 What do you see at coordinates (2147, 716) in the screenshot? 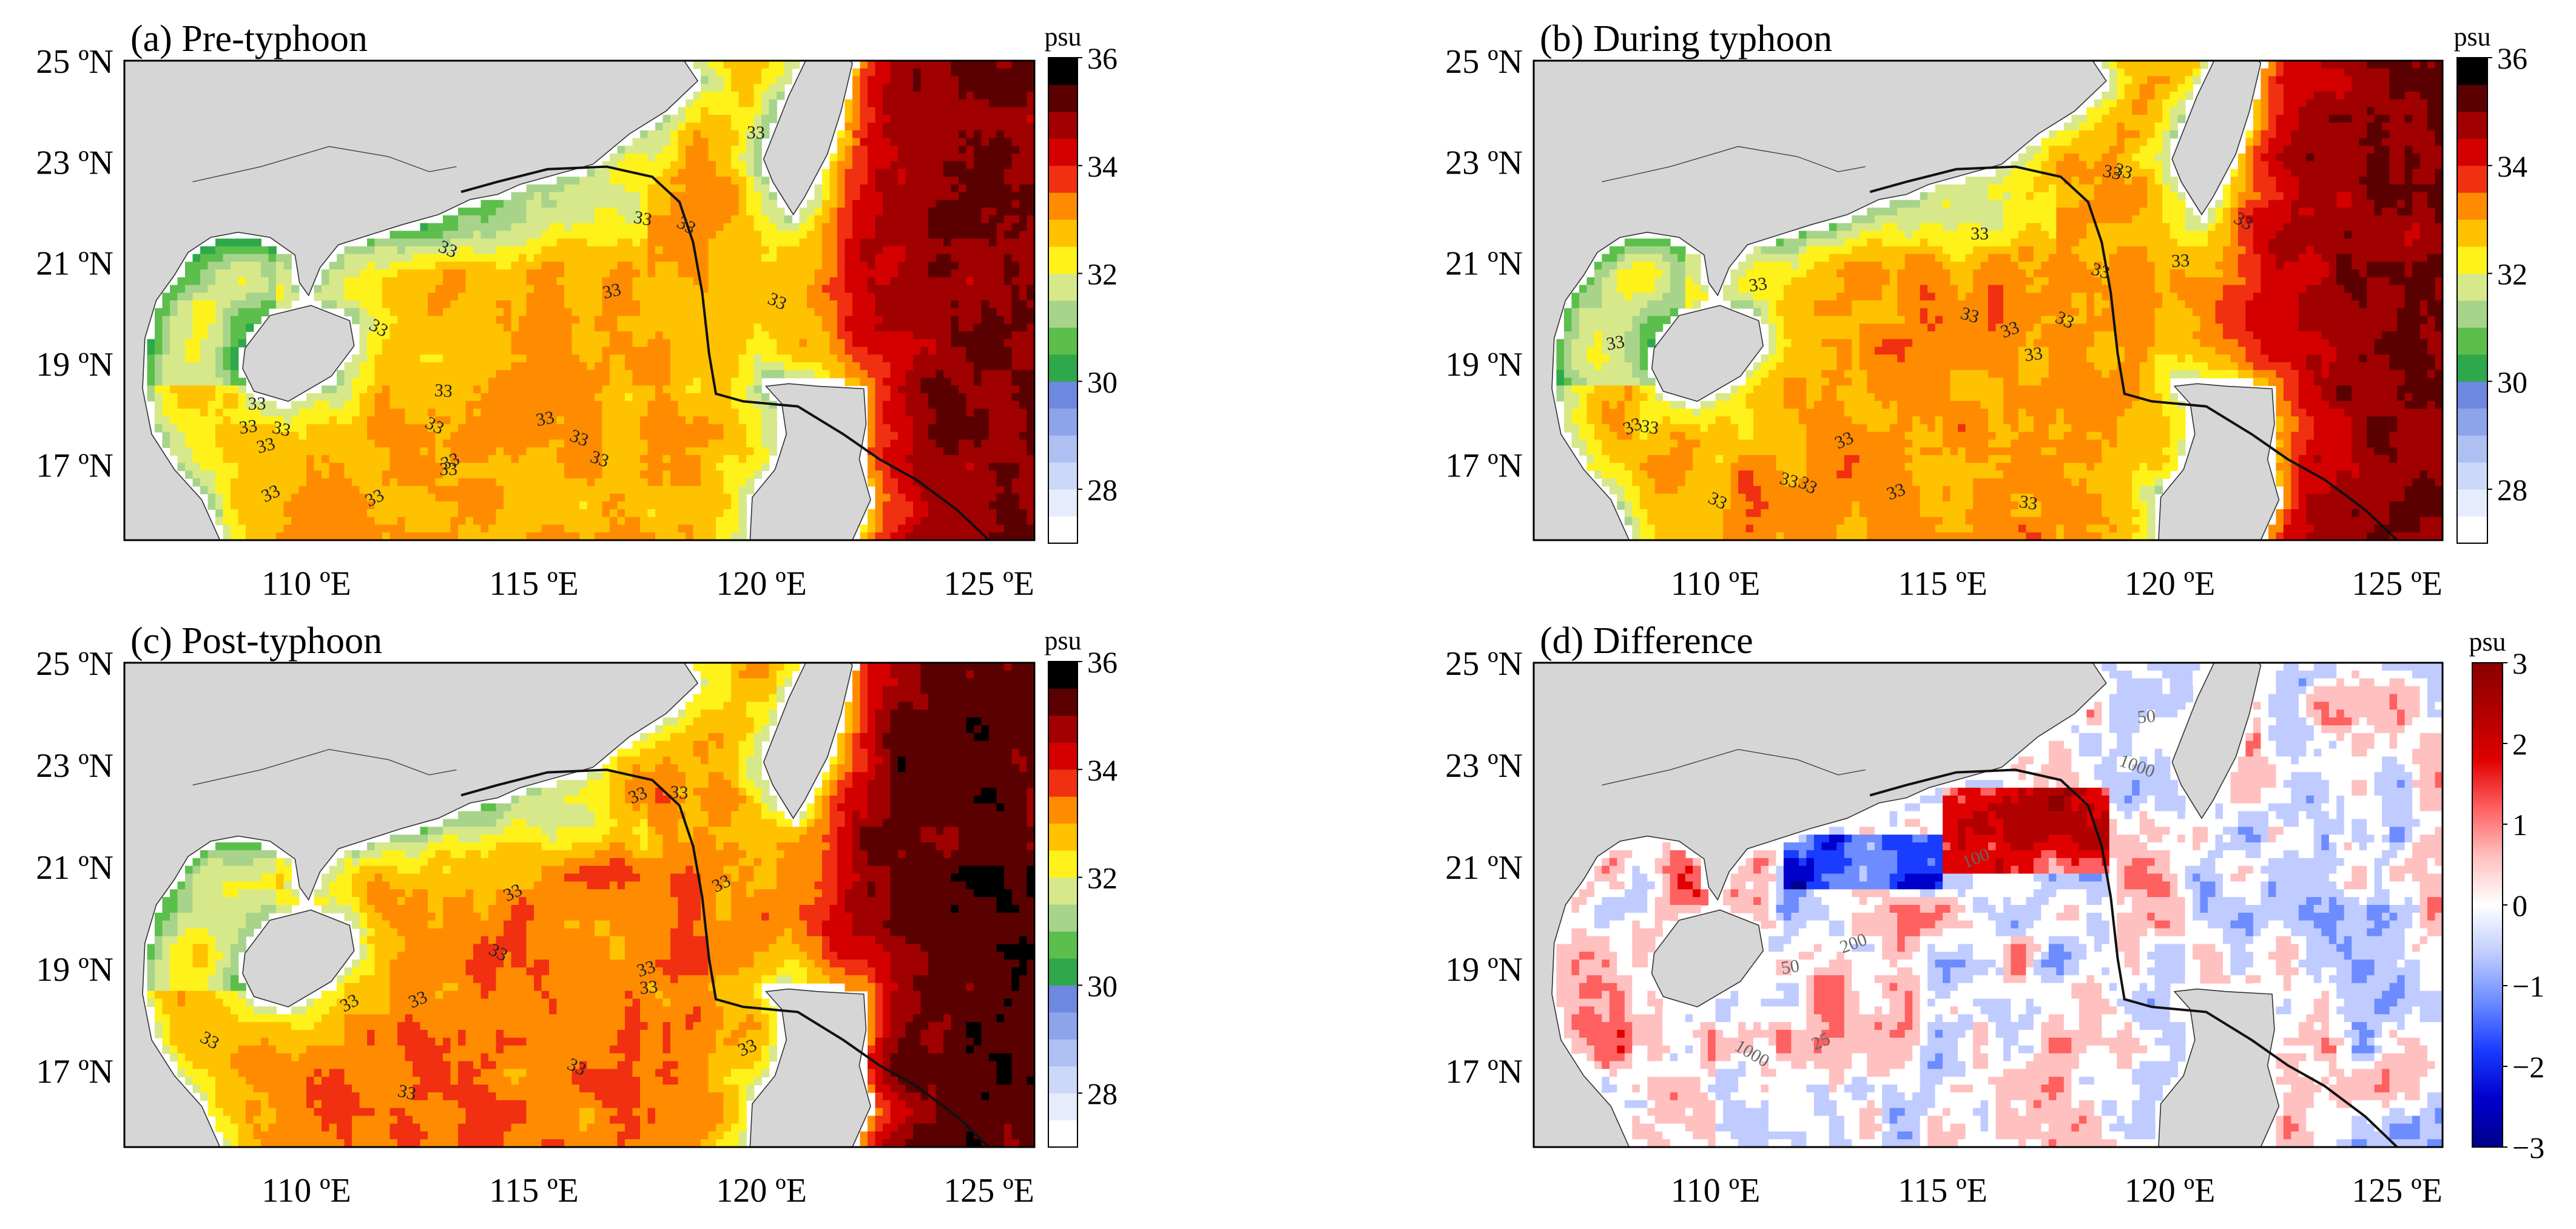
I see `contour-label: 50` at bounding box center [2147, 716].